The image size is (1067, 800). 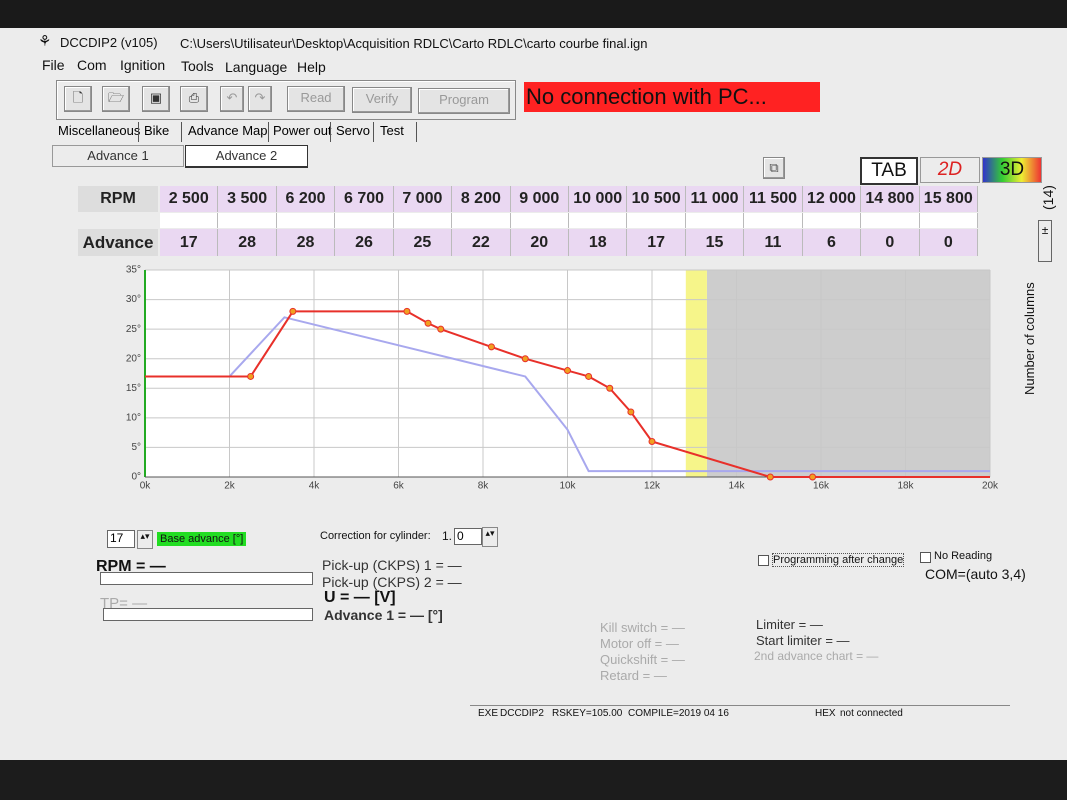 What do you see at coordinates (848, 373) in the screenshot?
I see `shaded-region` at bounding box center [848, 373].